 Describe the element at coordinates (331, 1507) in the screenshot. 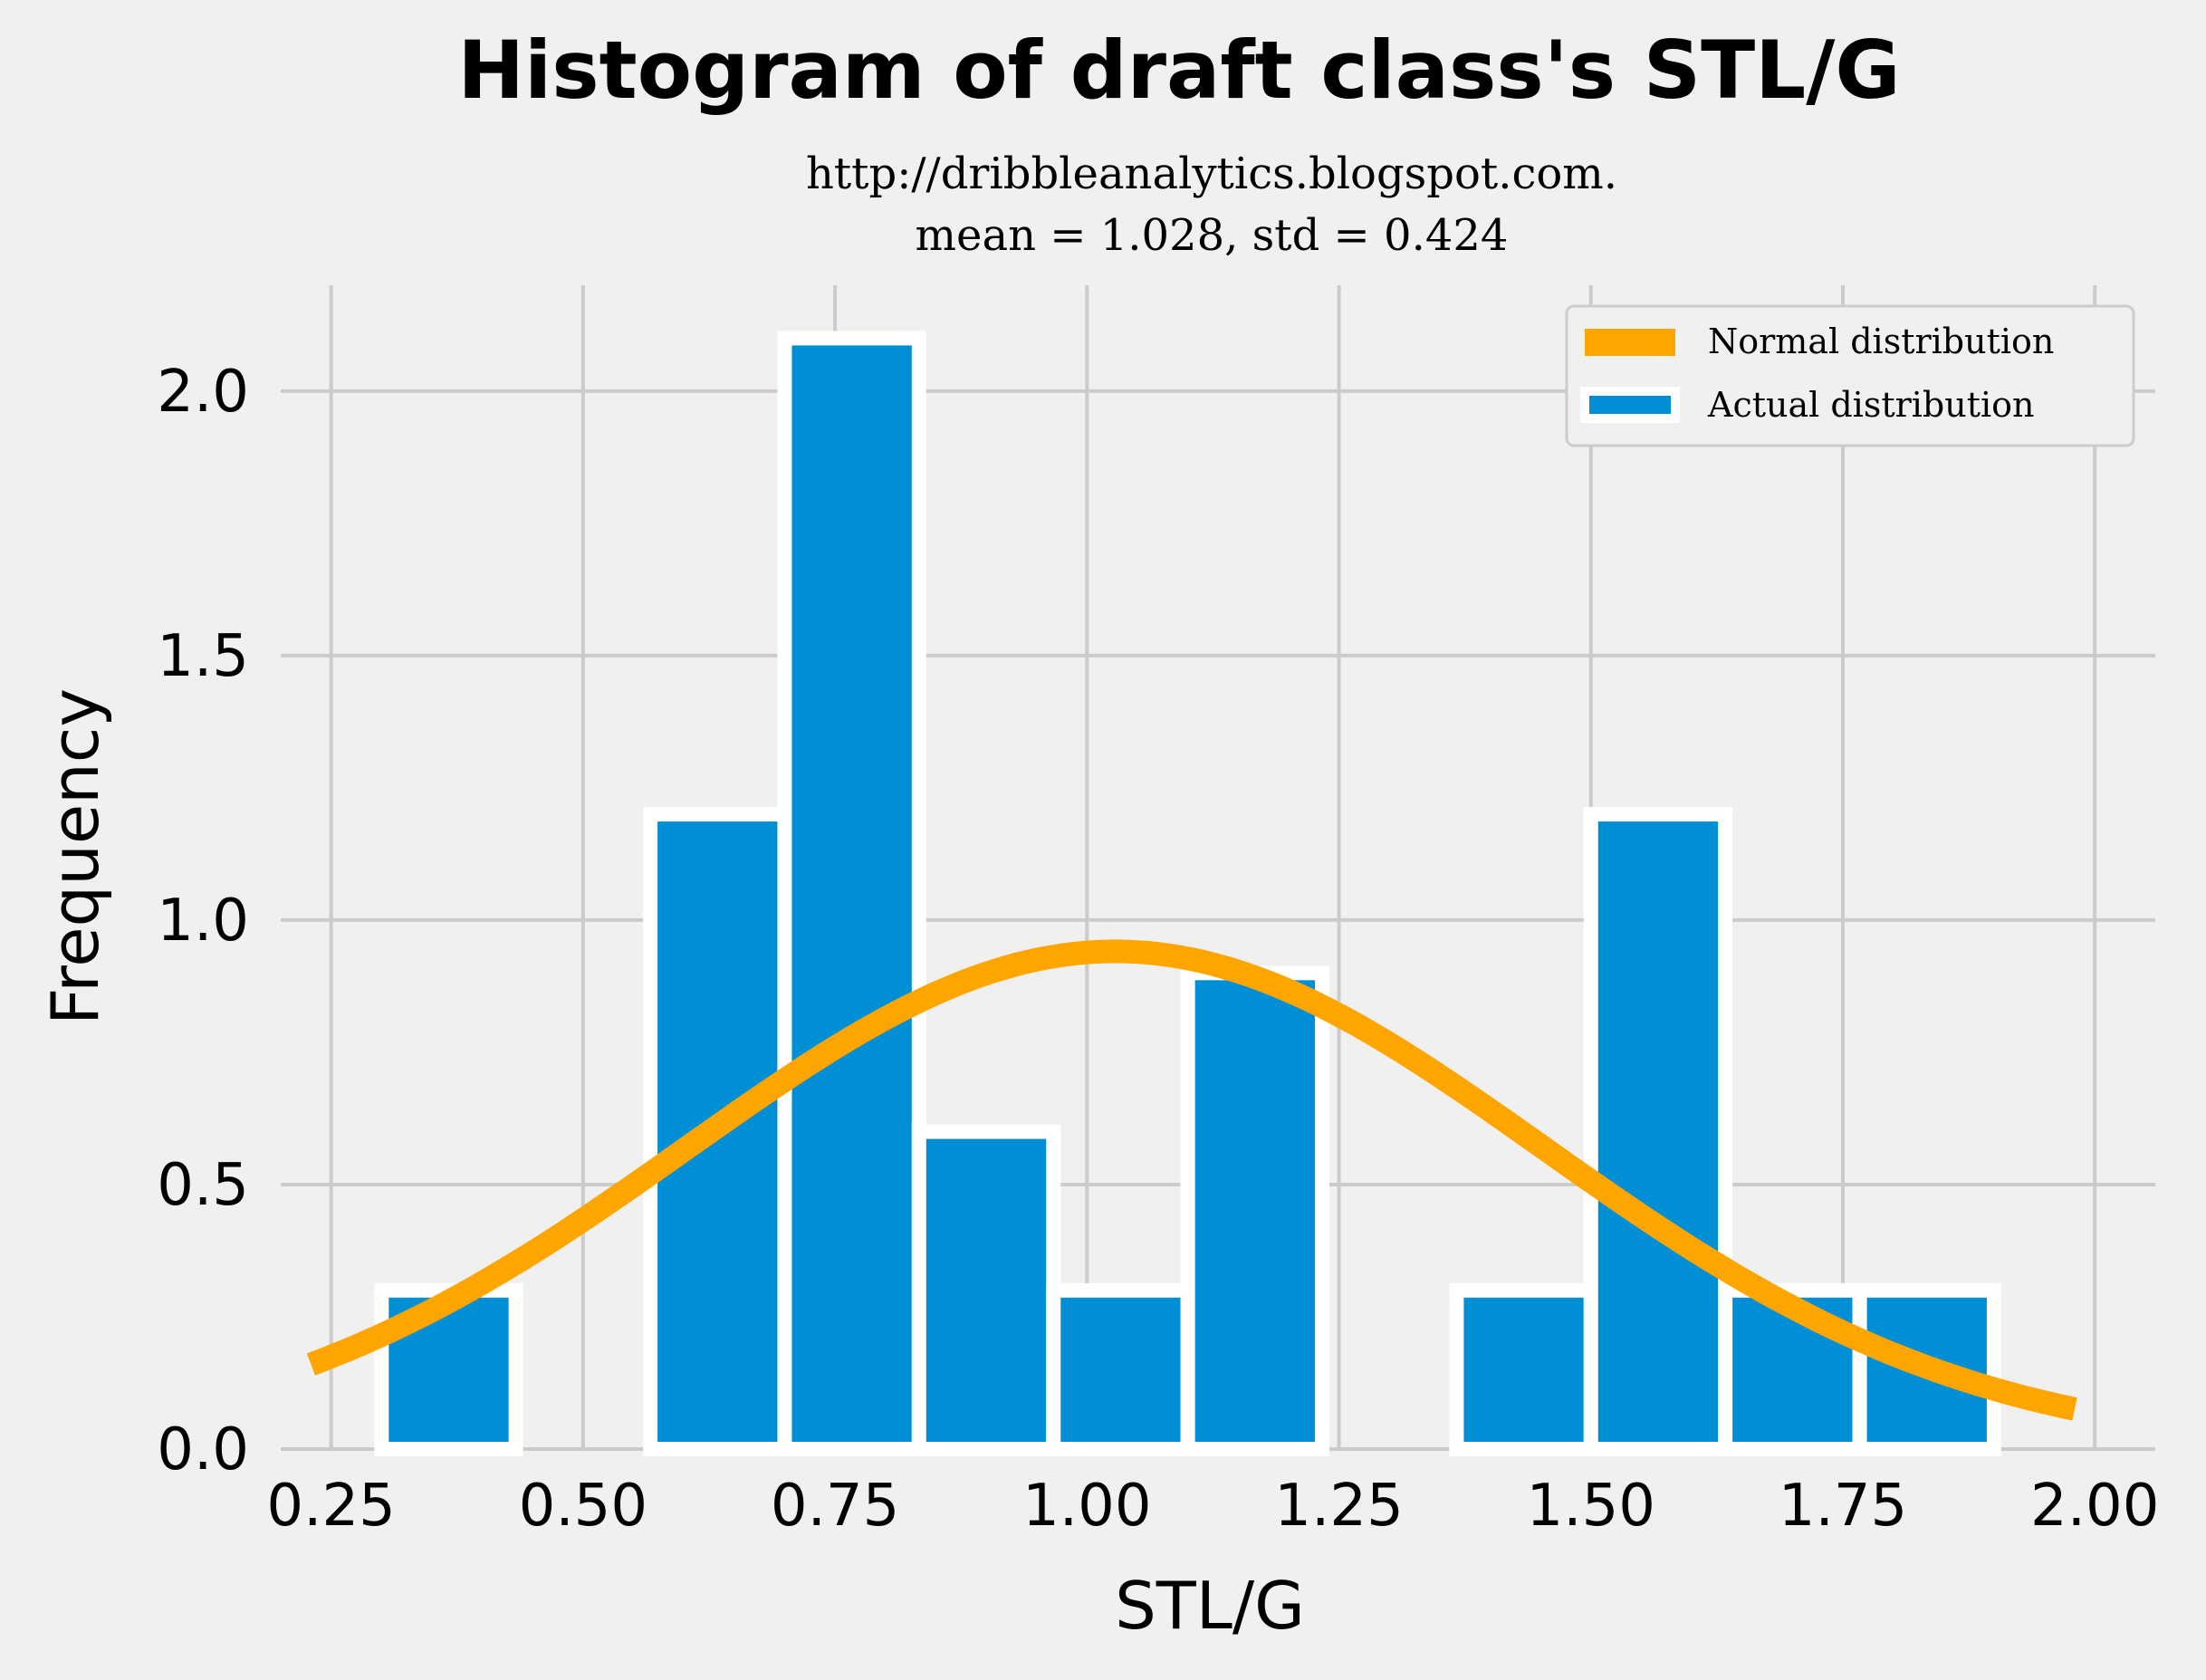

I see `x-tick-label: 0.25` at that location.